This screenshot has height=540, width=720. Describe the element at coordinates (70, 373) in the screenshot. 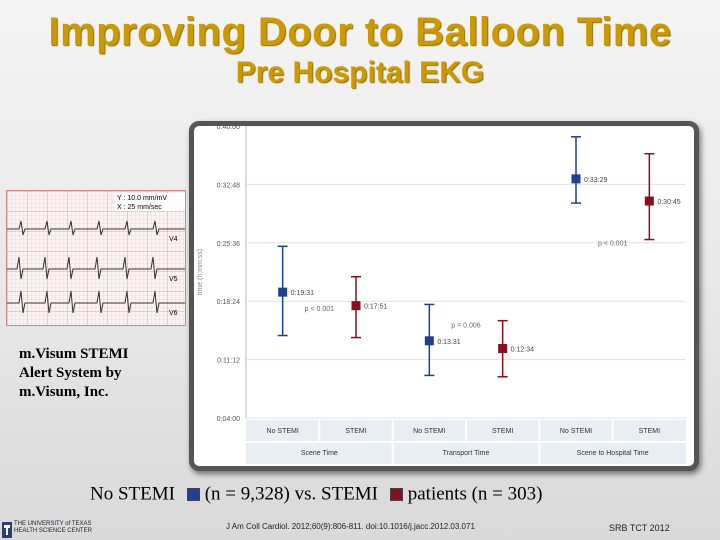

I see `caption-line: Alert System by` at that location.